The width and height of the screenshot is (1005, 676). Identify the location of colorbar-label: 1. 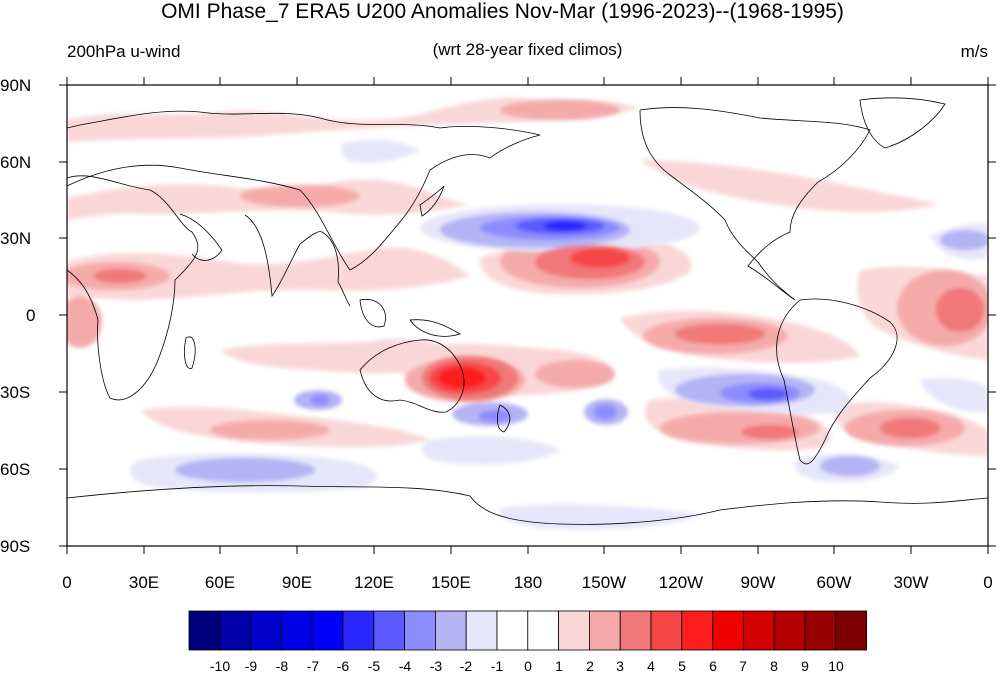
(559, 666).